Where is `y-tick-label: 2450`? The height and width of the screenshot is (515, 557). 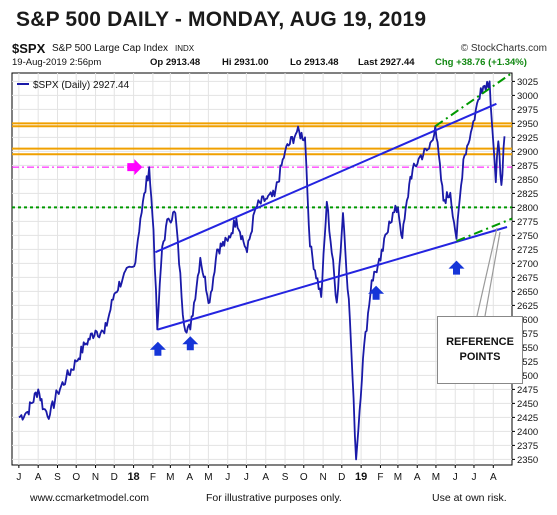 y-tick-label: 2450 is located at coordinates (527, 404).